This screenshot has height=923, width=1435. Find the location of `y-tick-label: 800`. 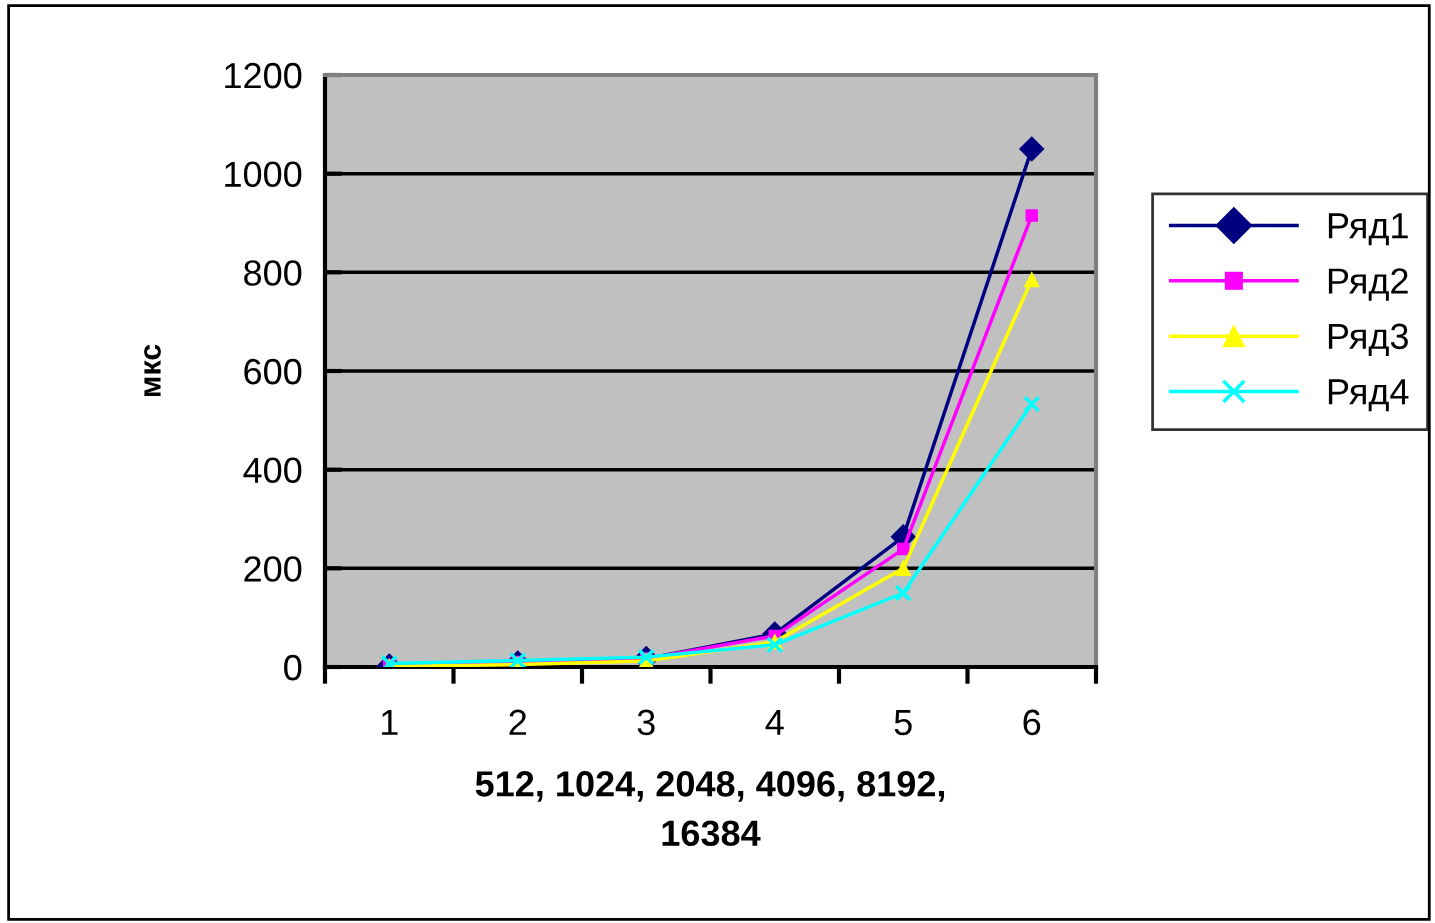

y-tick-label: 800 is located at coordinates (273, 273).